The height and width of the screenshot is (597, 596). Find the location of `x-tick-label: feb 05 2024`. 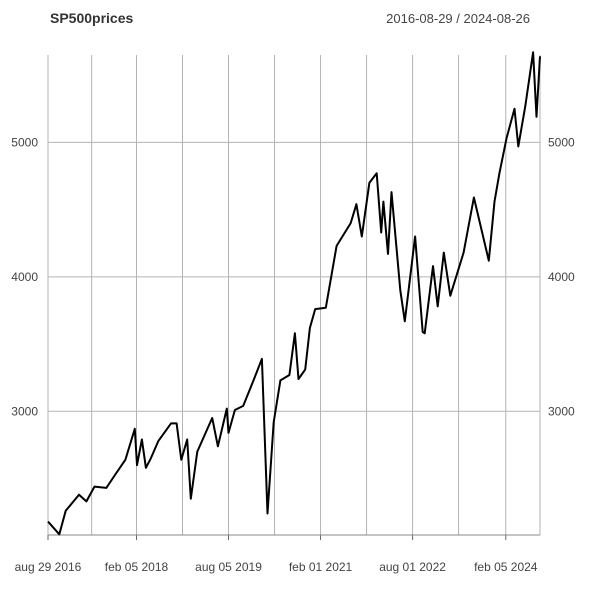

x-tick-label: feb 05 2024 is located at coordinates (506, 567).